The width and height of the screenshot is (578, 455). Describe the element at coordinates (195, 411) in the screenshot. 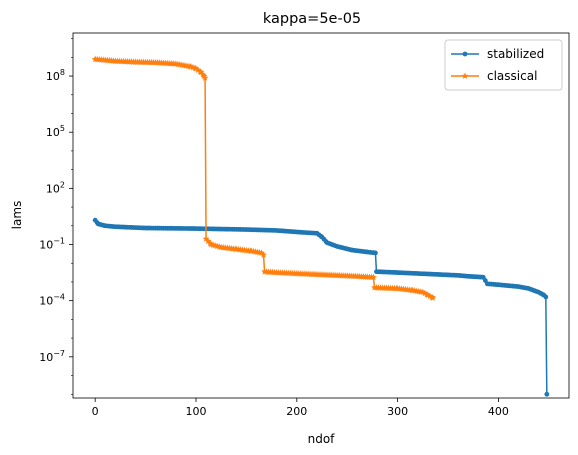

I see `x-tick-label: 100` at that location.